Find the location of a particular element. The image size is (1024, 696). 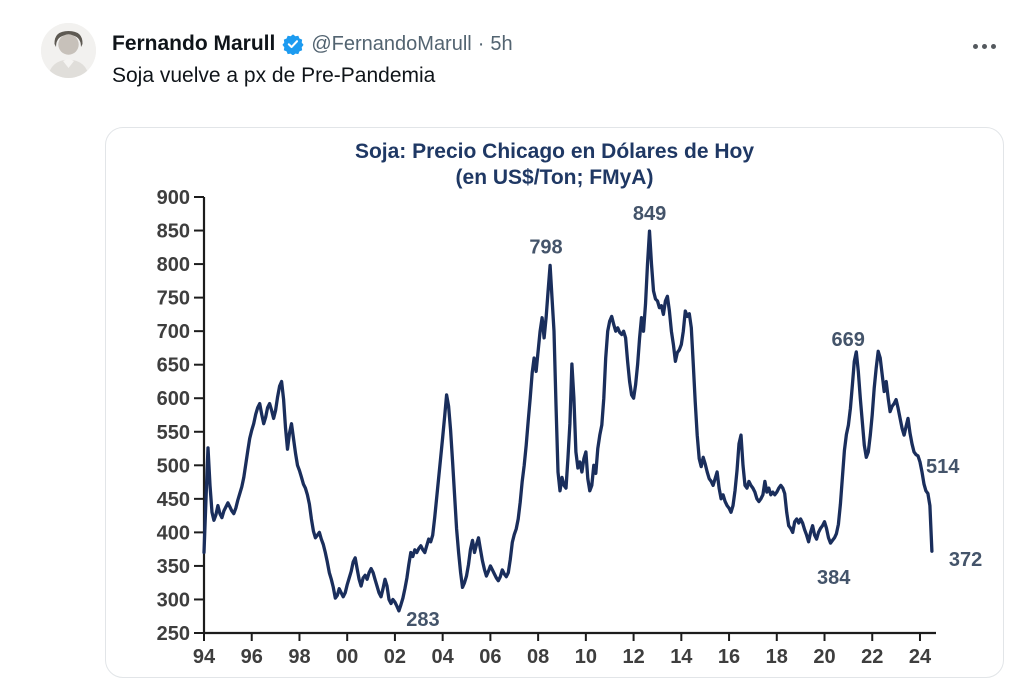

x-axis-label: 12 is located at coordinates (633, 657).